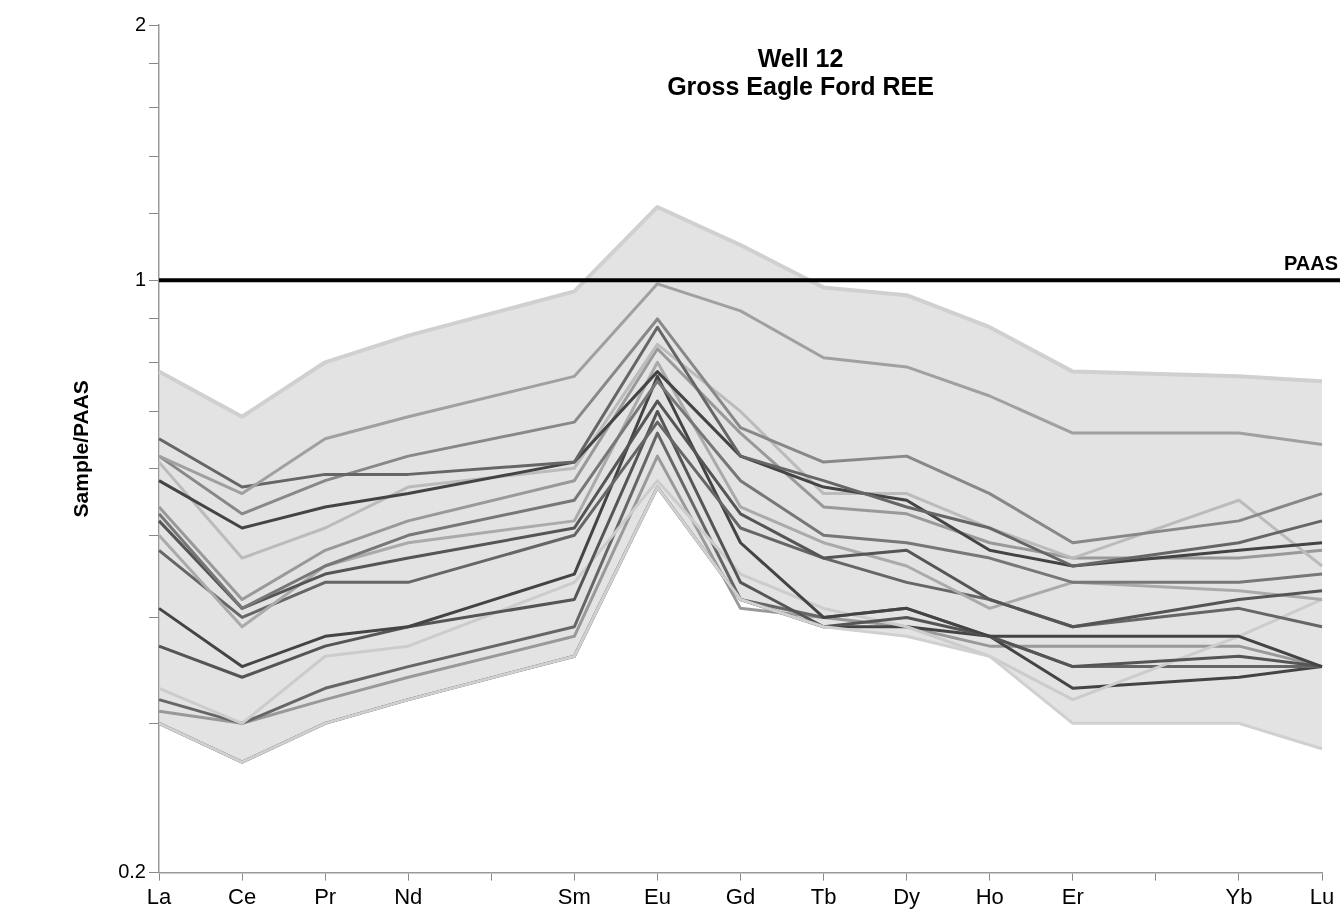 The image size is (1340, 921). What do you see at coordinates (740, 896) in the screenshot?
I see `x-tick-label: Gd` at bounding box center [740, 896].